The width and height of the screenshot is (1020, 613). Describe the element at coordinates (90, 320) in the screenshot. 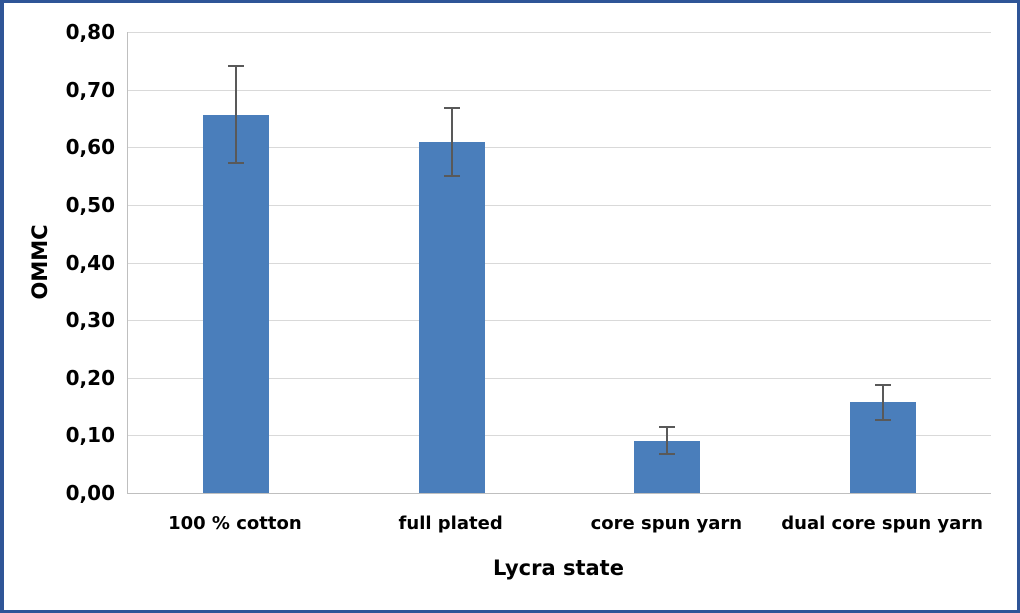

I see `y-tick-label: 0,30` at that location.